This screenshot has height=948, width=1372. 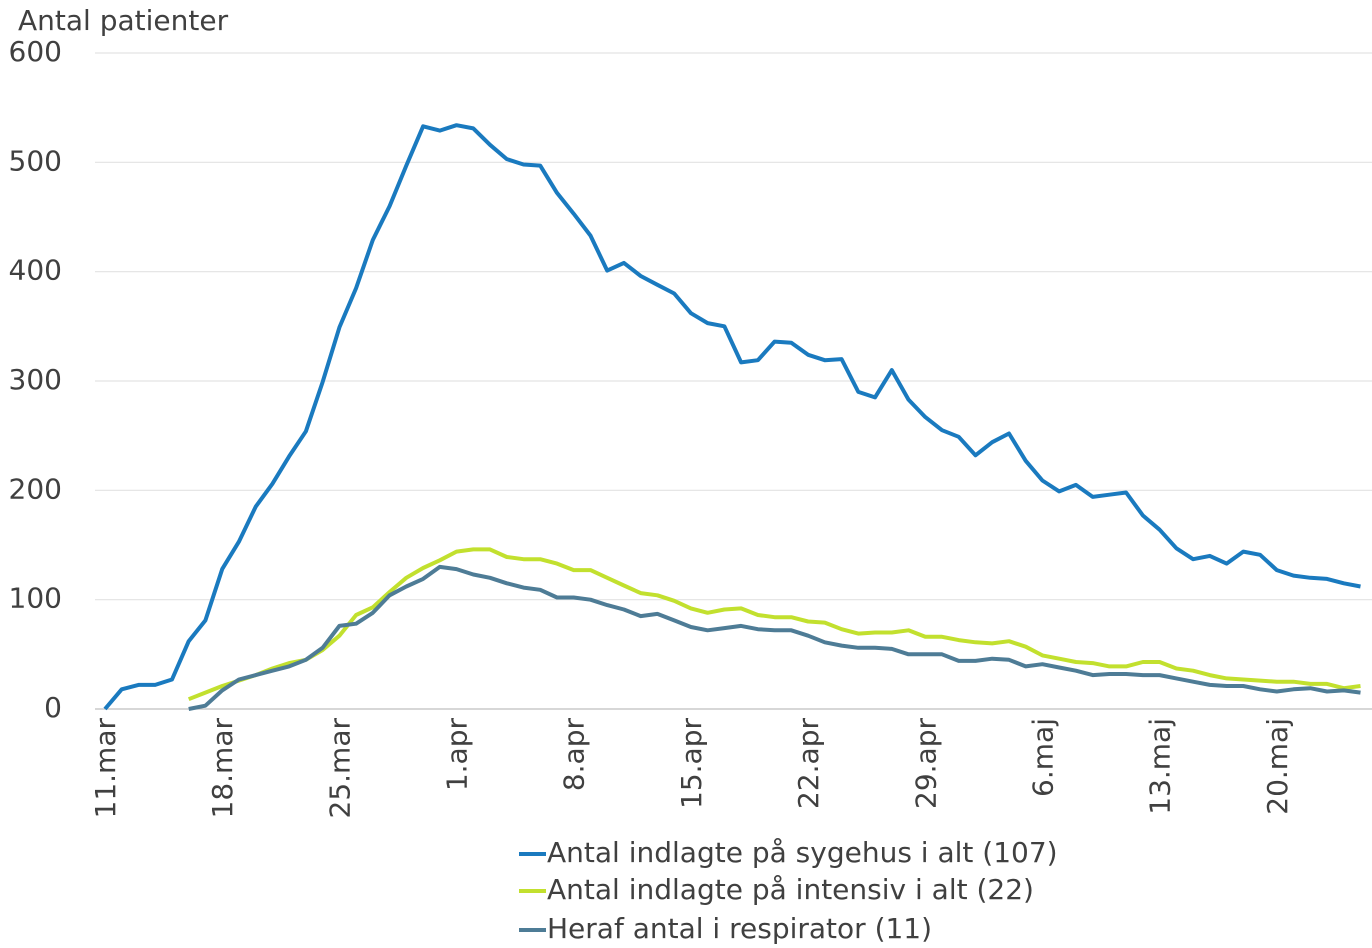 I want to click on x-tick-label: 11.mar, so click(x=105, y=768).